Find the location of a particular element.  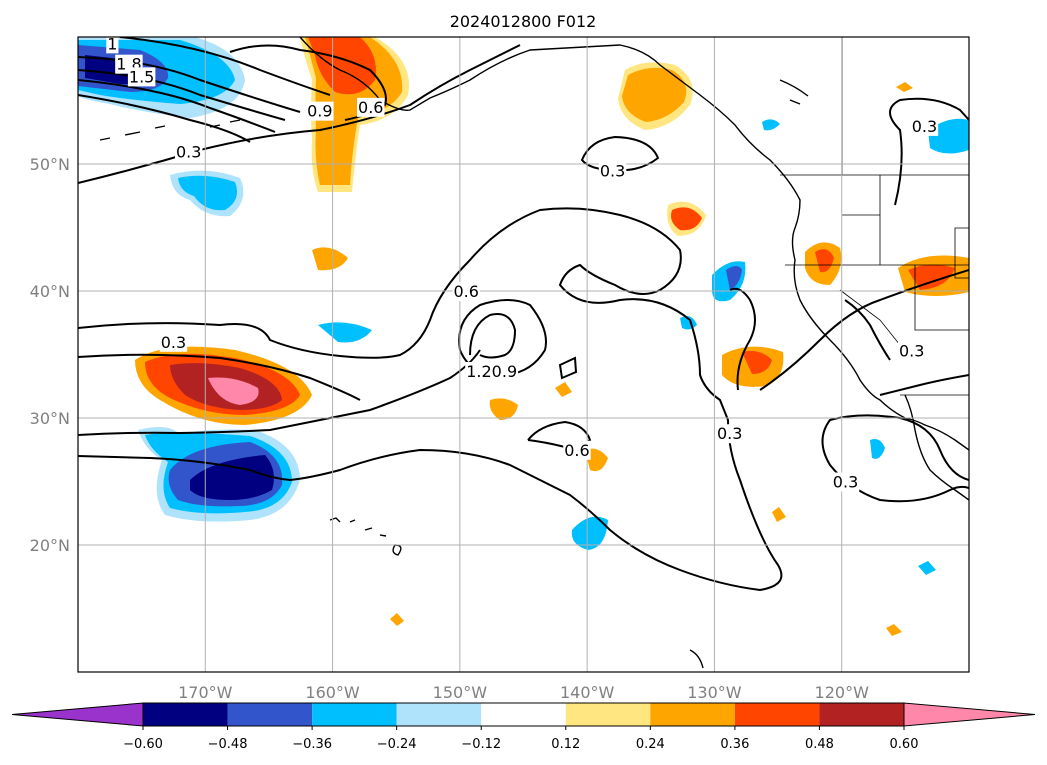

lat-tick-label: 40°N is located at coordinates (50, 291).